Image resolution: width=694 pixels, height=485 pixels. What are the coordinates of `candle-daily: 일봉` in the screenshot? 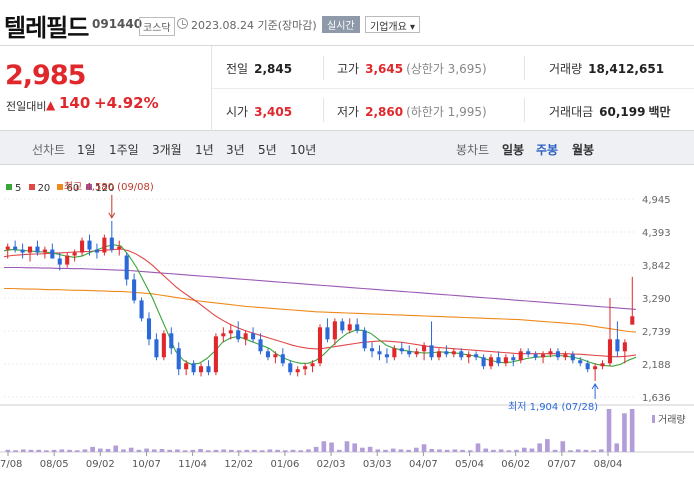 It's located at (513, 150).